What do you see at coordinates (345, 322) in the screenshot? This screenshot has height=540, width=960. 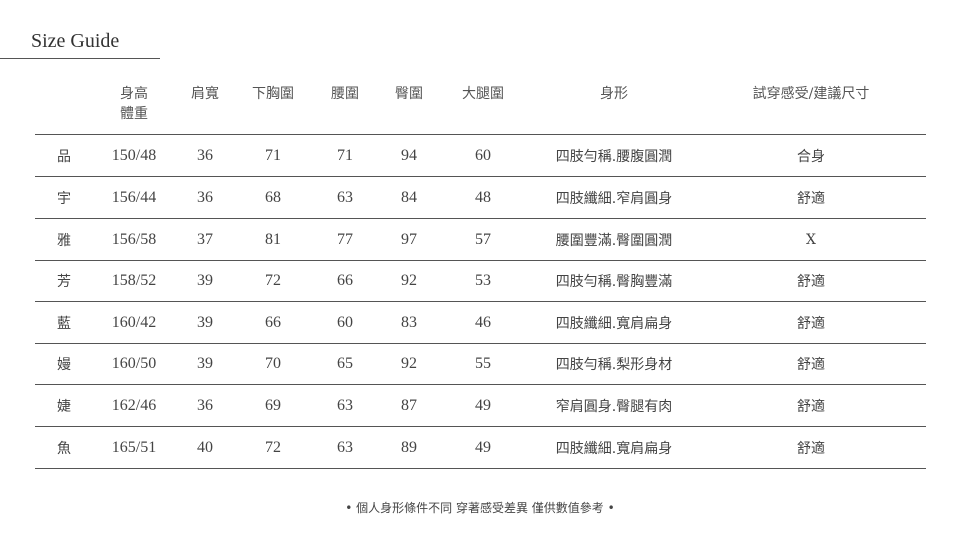 I see `cell-waist: 60` at bounding box center [345, 322].